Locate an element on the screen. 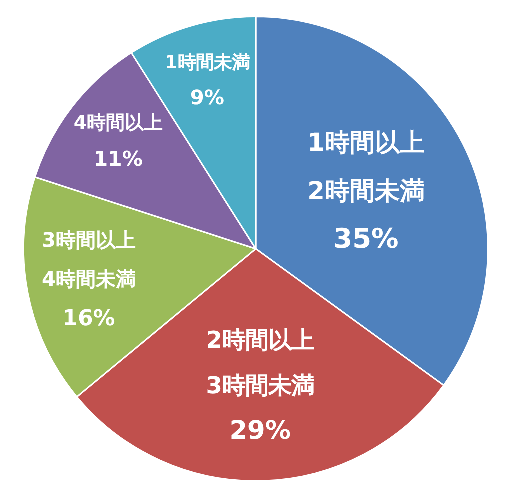 The width and height of the screenshot is (511, 501). data-label: 29% is located at coordinates (260, 431).